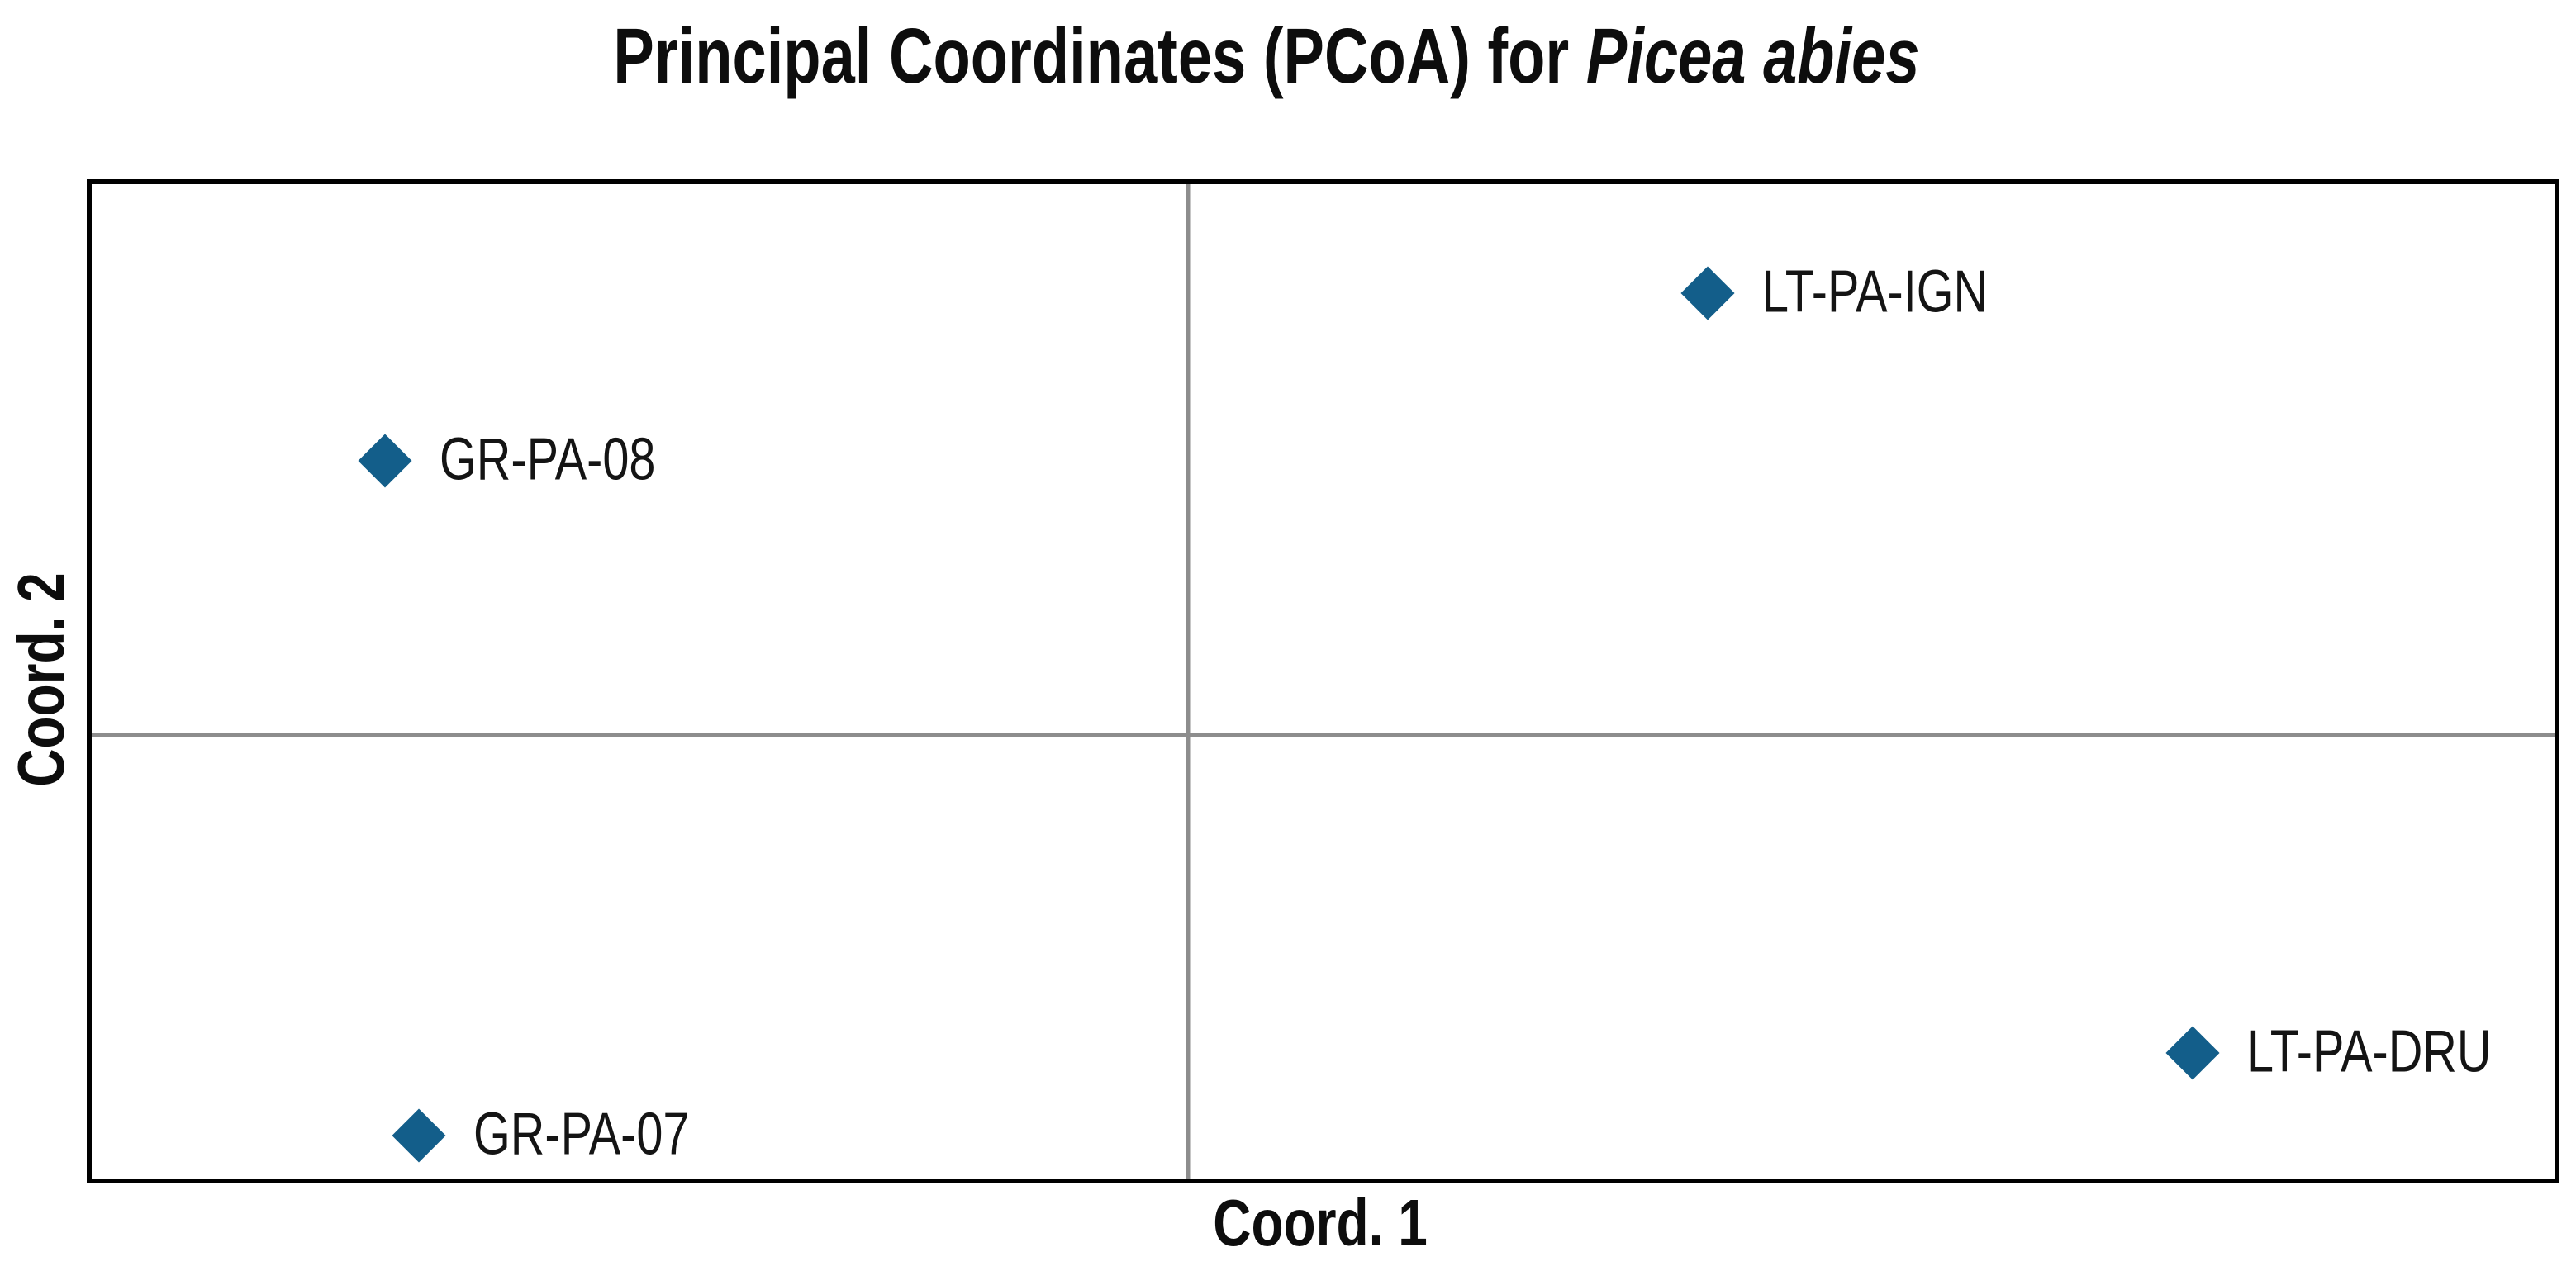 This screenshot has height=1271, width=2576. I want to click on data-point-label: GR-PA-08, so click(547, 459).